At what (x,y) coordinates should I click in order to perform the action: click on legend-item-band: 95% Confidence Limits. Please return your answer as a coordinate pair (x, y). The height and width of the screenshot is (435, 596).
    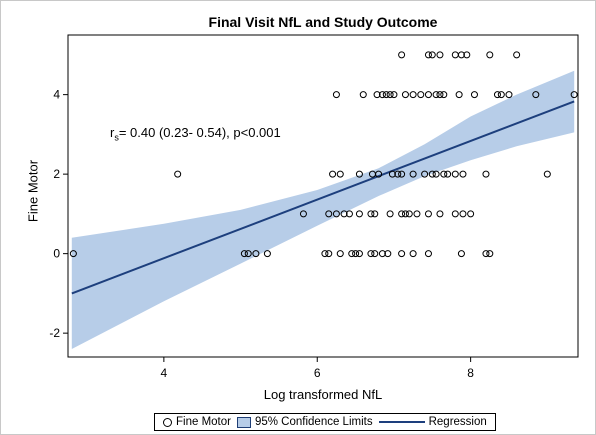
    Looking at the image, I should click on (304, 422).